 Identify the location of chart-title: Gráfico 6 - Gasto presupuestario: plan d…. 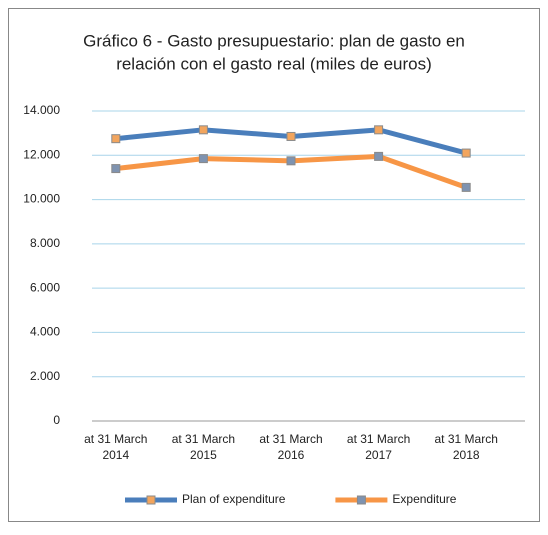
(274, 40).